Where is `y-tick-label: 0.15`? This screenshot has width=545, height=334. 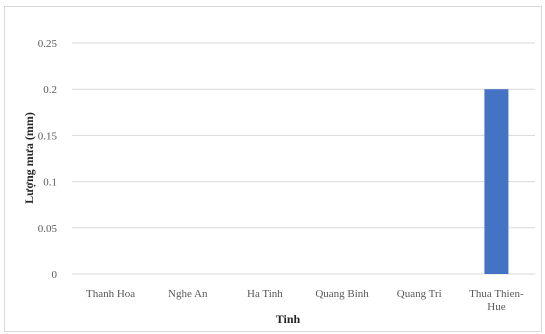 y-tick-label: 0.15 is located at coordinates (48, 136).